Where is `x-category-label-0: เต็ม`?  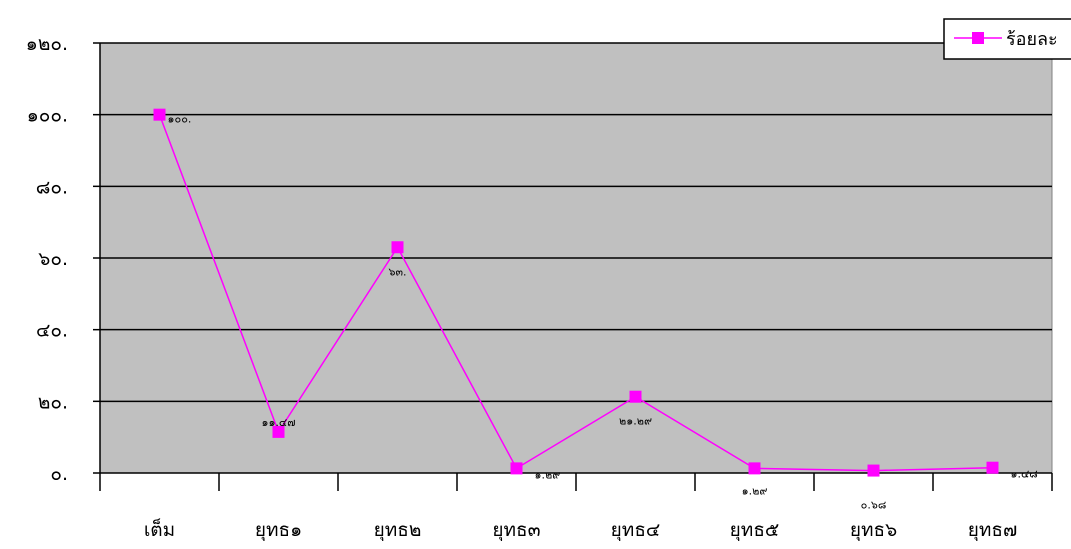
x-category-label-0: เต็ม is located at coordinates (159, 529).